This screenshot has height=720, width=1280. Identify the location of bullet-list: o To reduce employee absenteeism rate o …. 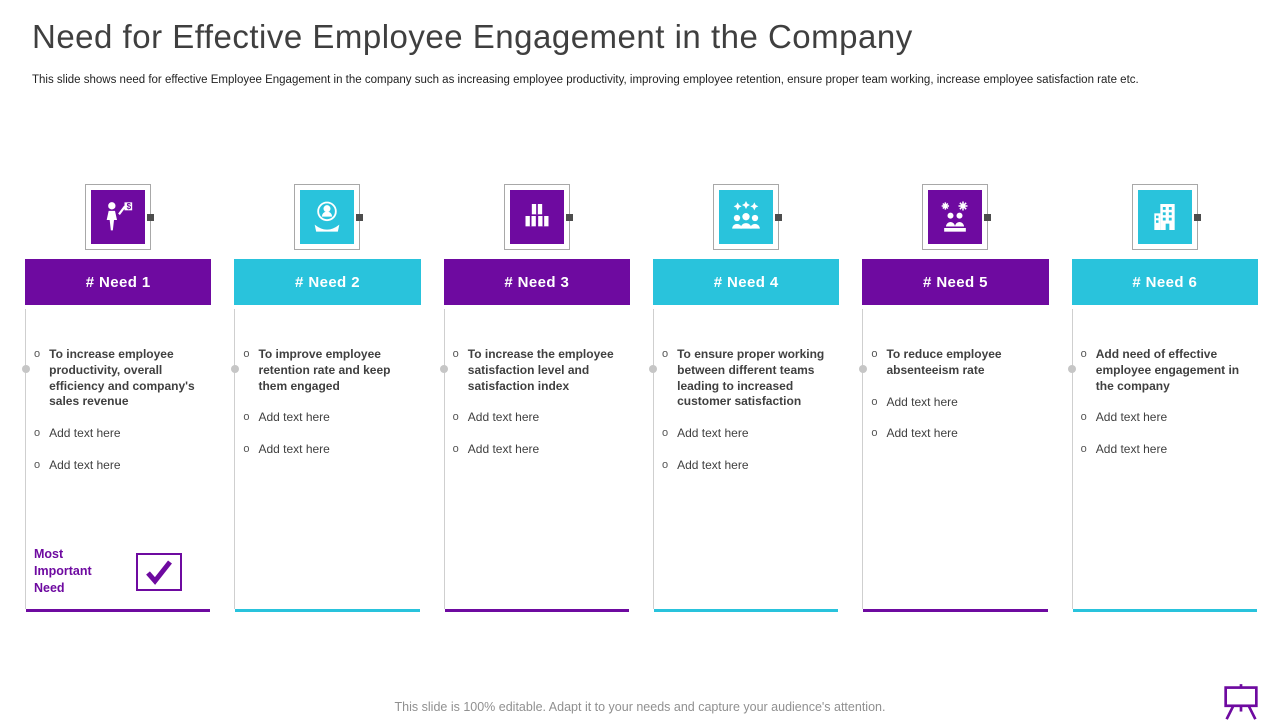
(956, 394).